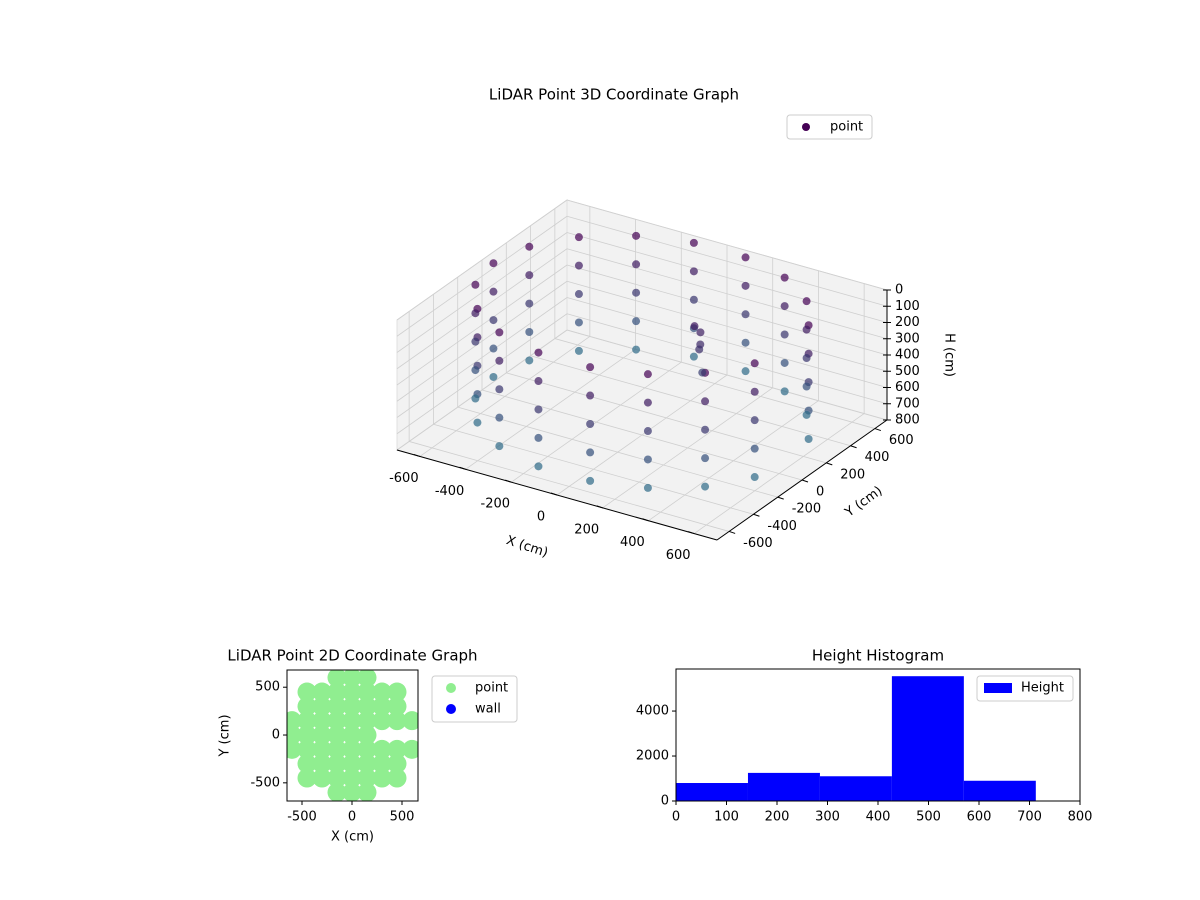  I want to click on y-axis-line, so click(802, 480).